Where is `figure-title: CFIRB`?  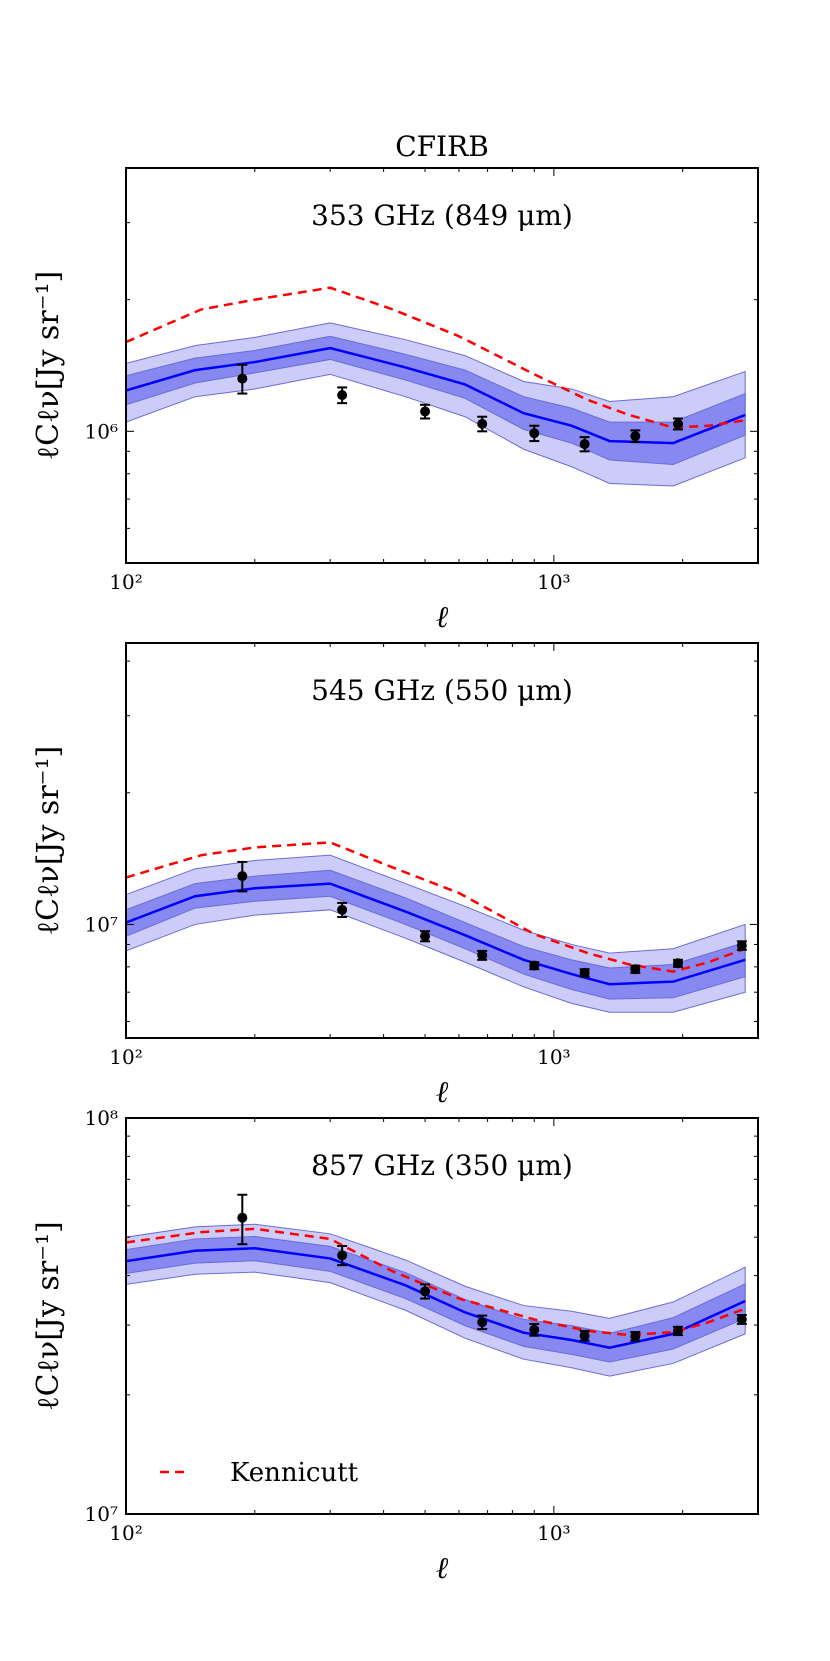 figure-title: CFIRB is located at coordinates (442, 146).